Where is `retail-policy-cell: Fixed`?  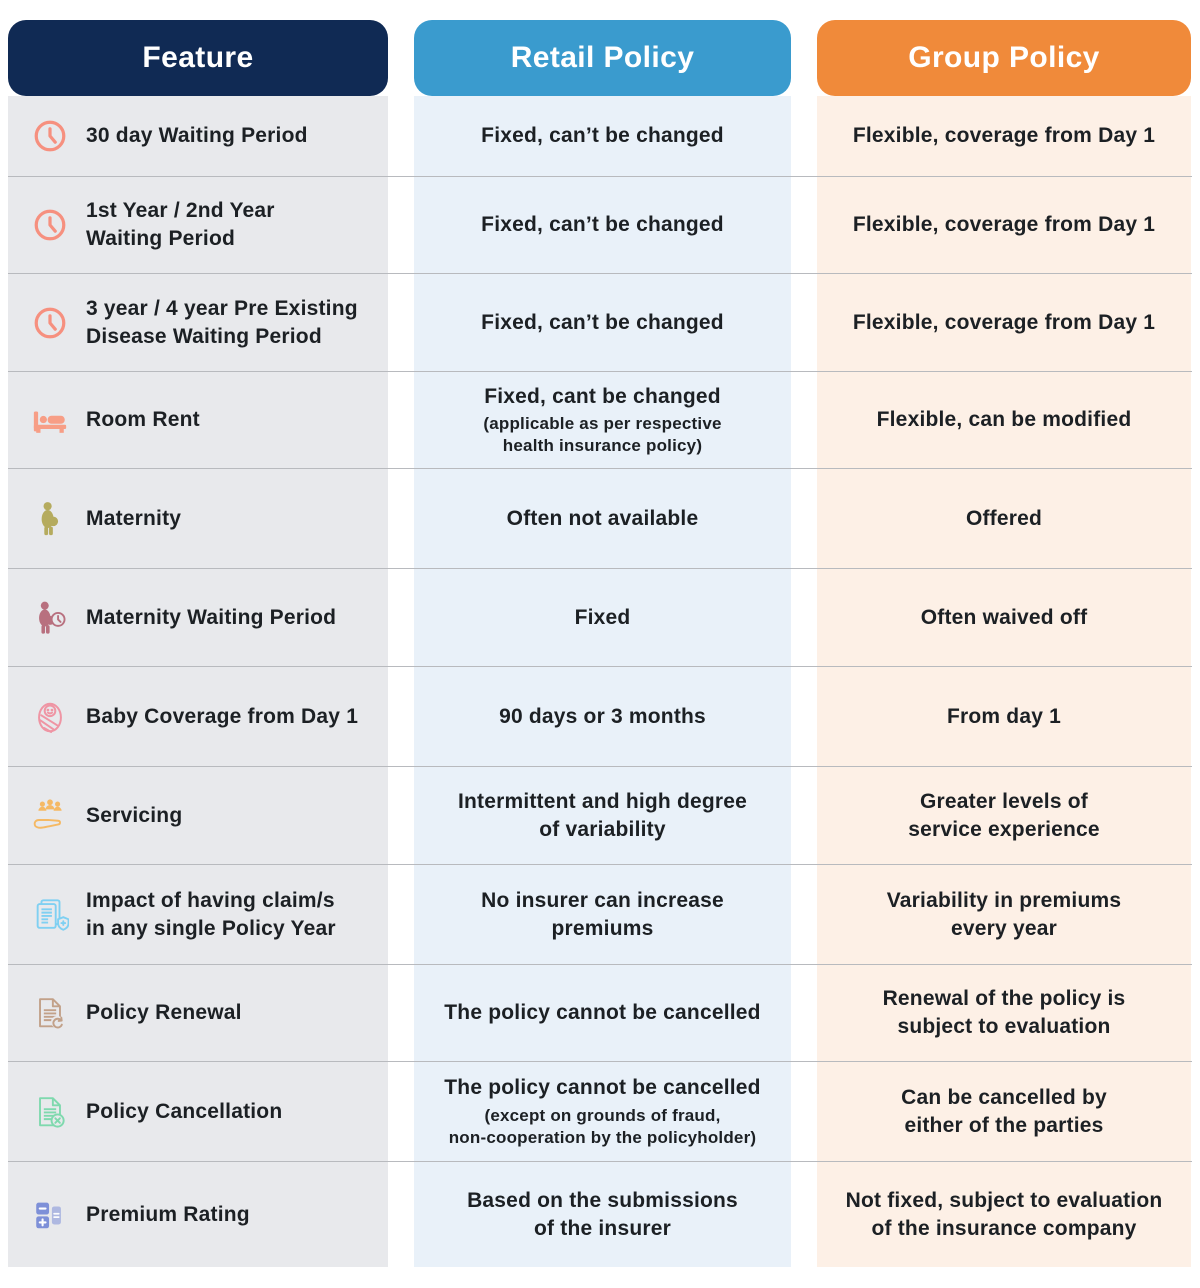
retail-policy-cell: Fixed is located at coordinates (602, 617).